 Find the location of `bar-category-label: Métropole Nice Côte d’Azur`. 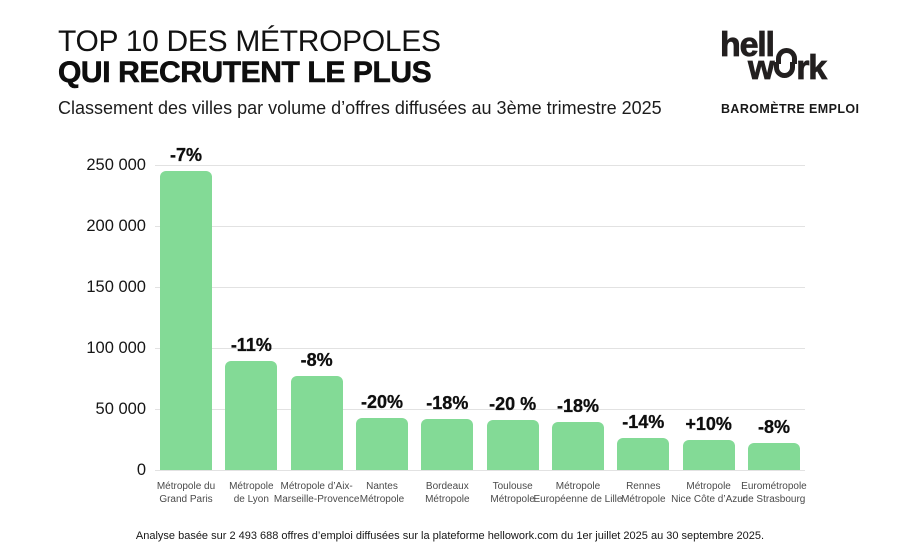

bar-category-label: Métropole Nice Côte d’Azur is located at coordinates (709, 493).